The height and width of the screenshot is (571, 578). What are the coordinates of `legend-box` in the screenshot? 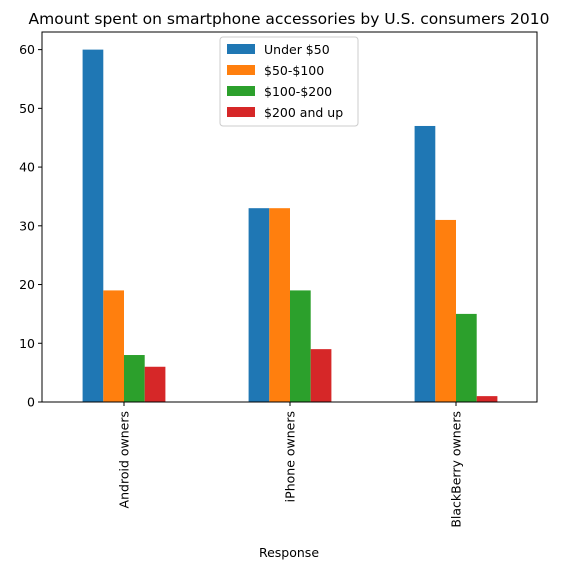 It's located at (289, 81).